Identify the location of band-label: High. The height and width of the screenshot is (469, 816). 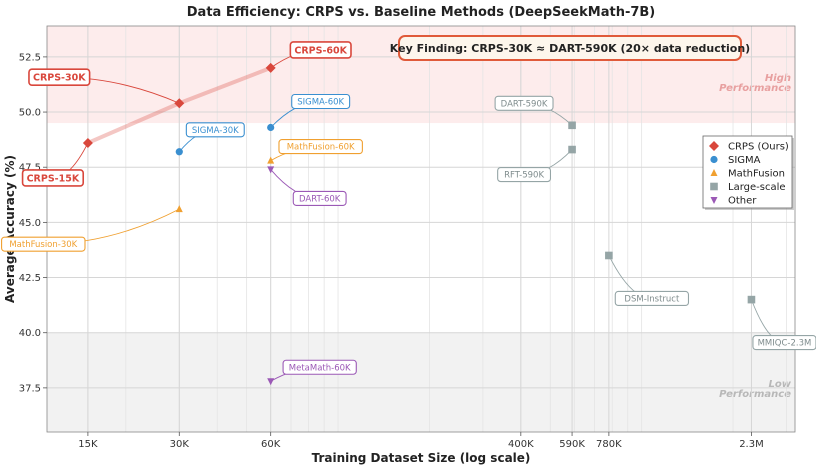
(778, 78).